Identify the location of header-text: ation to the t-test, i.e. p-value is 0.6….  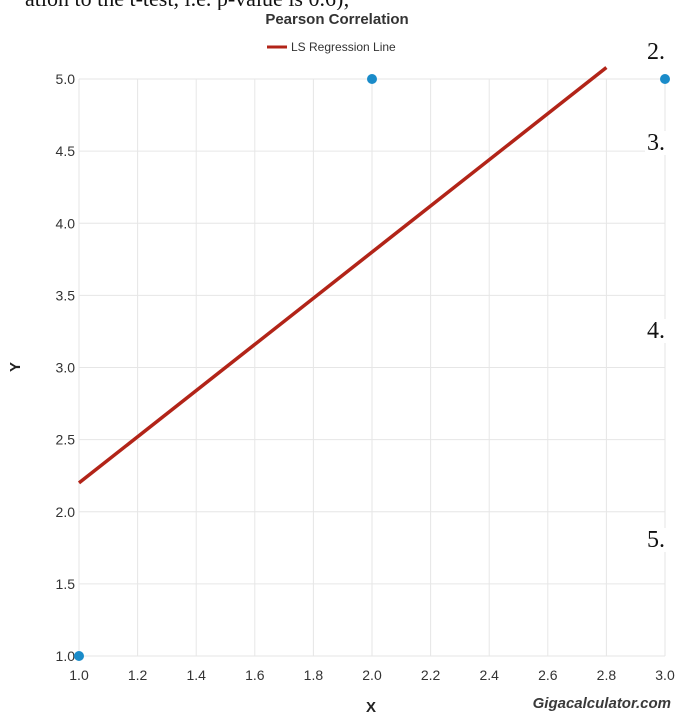
(187, 5).